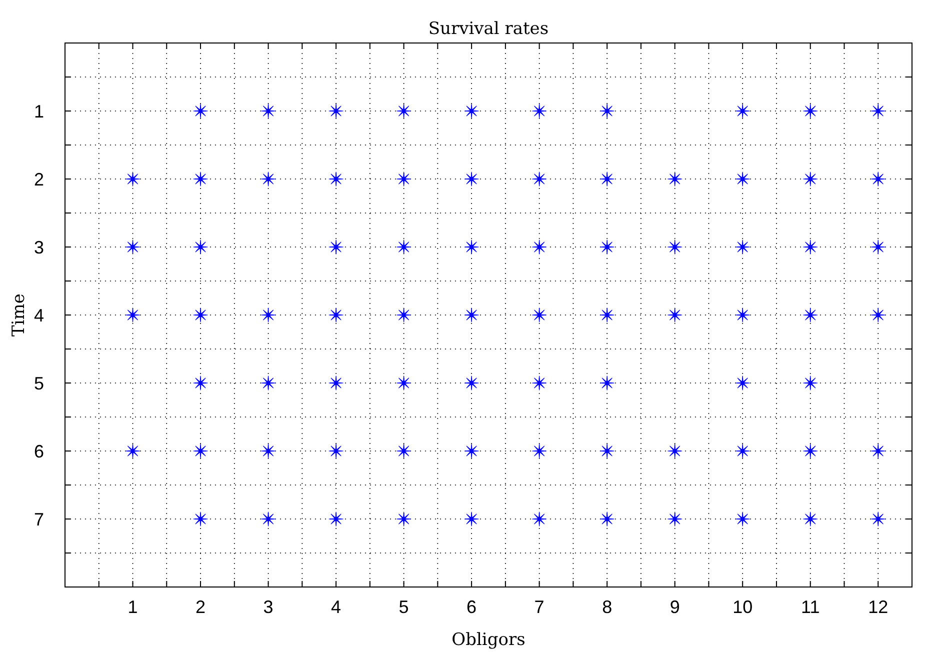  What do you see at coordinates (471, 607) in the screenshot?
I see `x-tick-label: 6` at bounding box center [471, 607].